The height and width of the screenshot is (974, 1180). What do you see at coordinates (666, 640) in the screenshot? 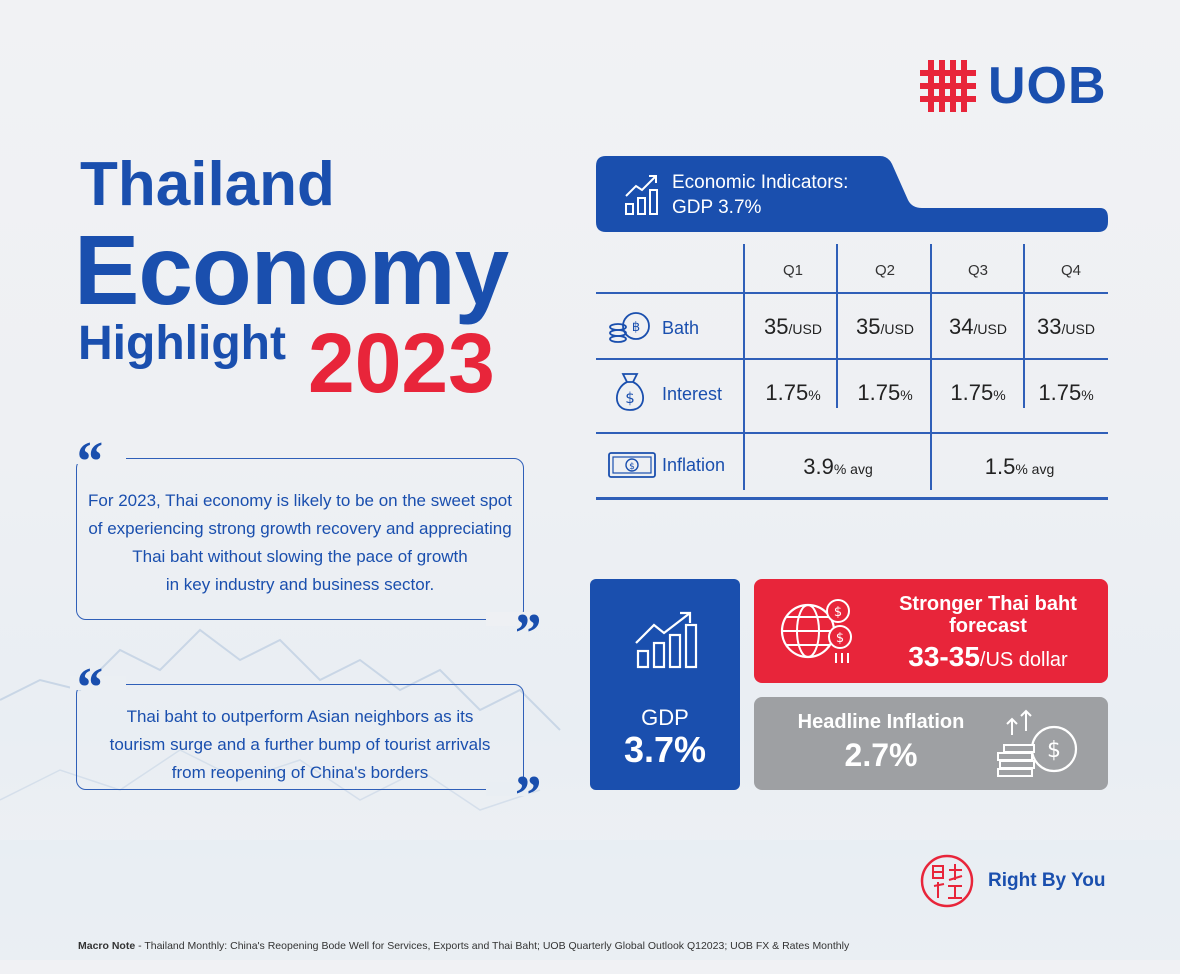
I see `growth-chart-icon` at bounding box center [666, 640].